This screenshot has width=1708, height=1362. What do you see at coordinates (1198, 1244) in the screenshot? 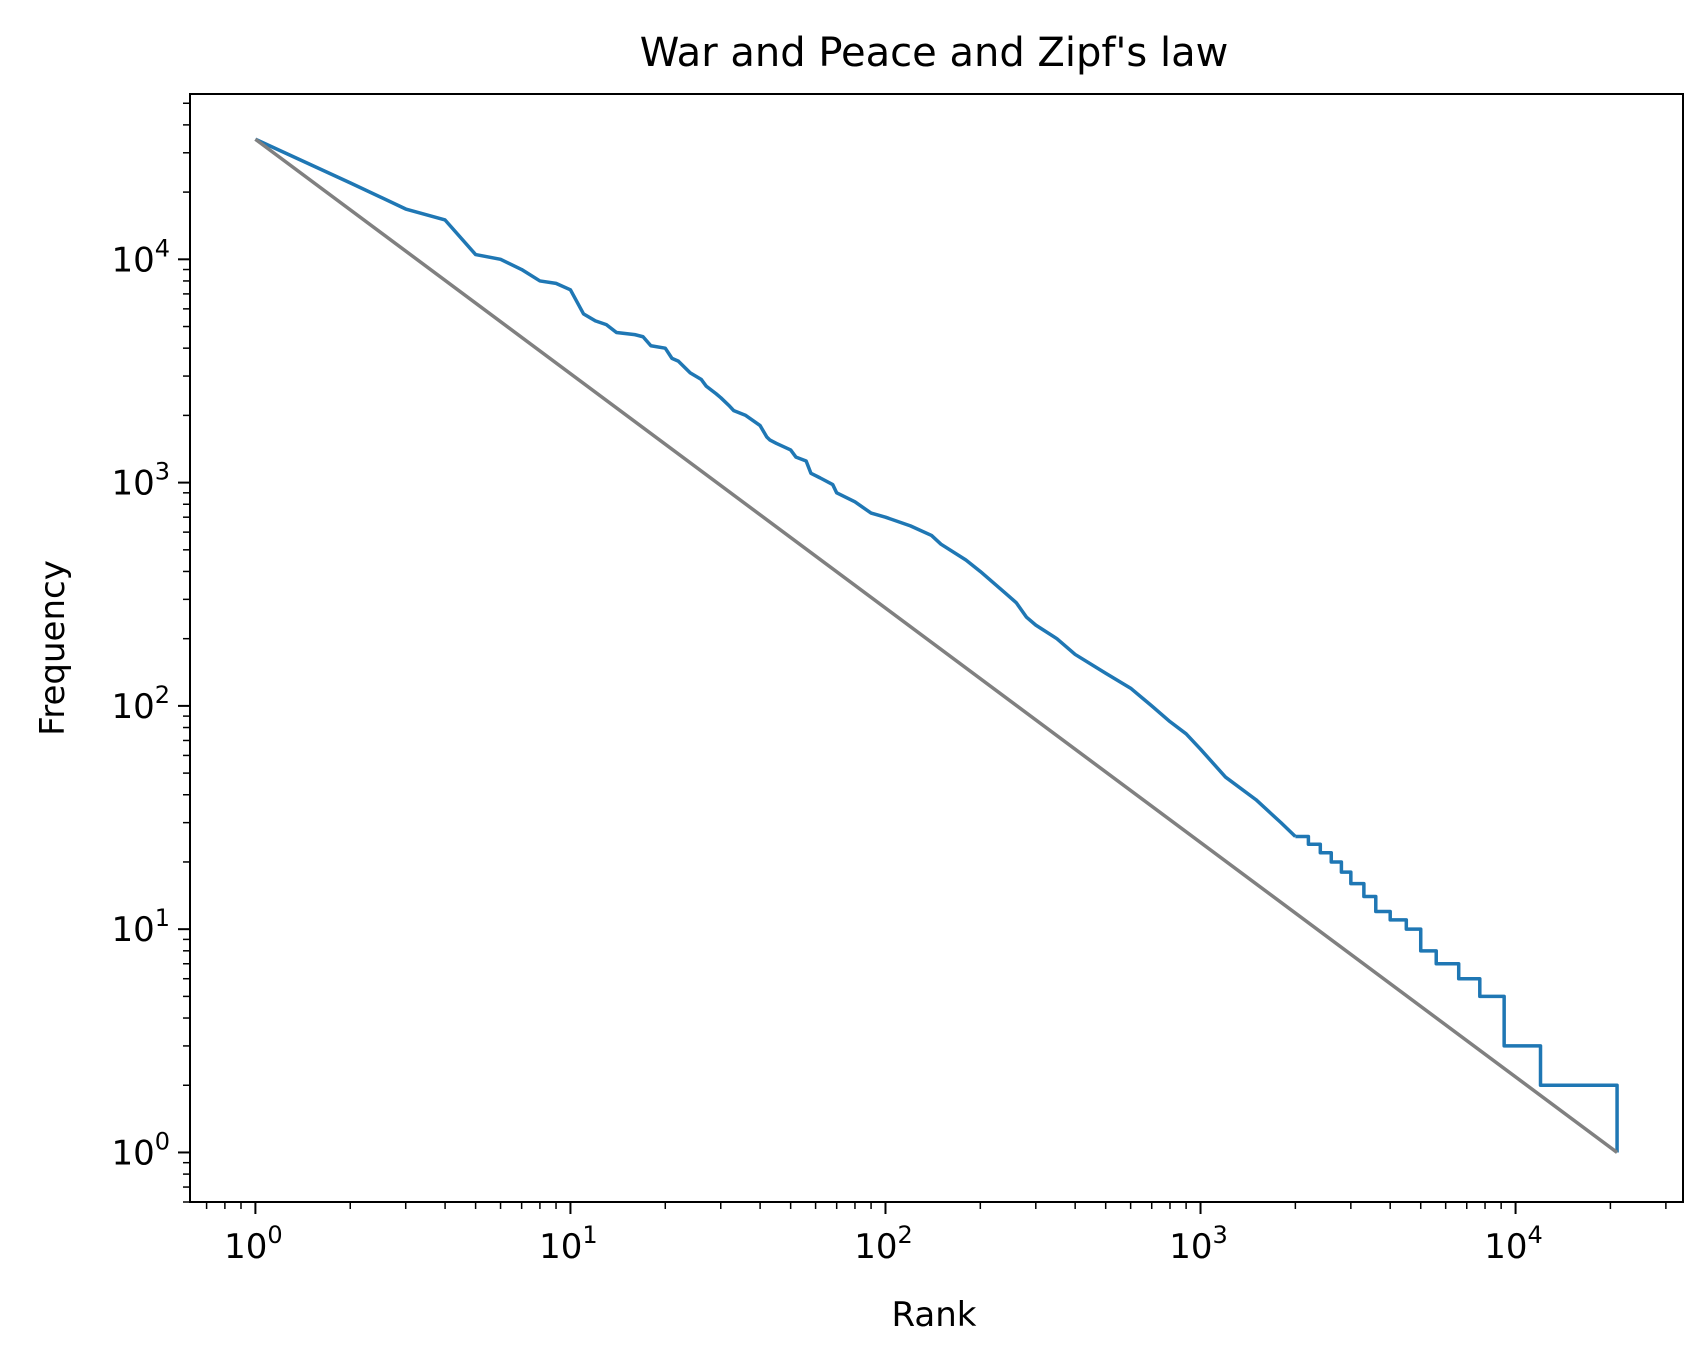
I see `x-tick-label: 10³` at bounding box center [1198, 1244].